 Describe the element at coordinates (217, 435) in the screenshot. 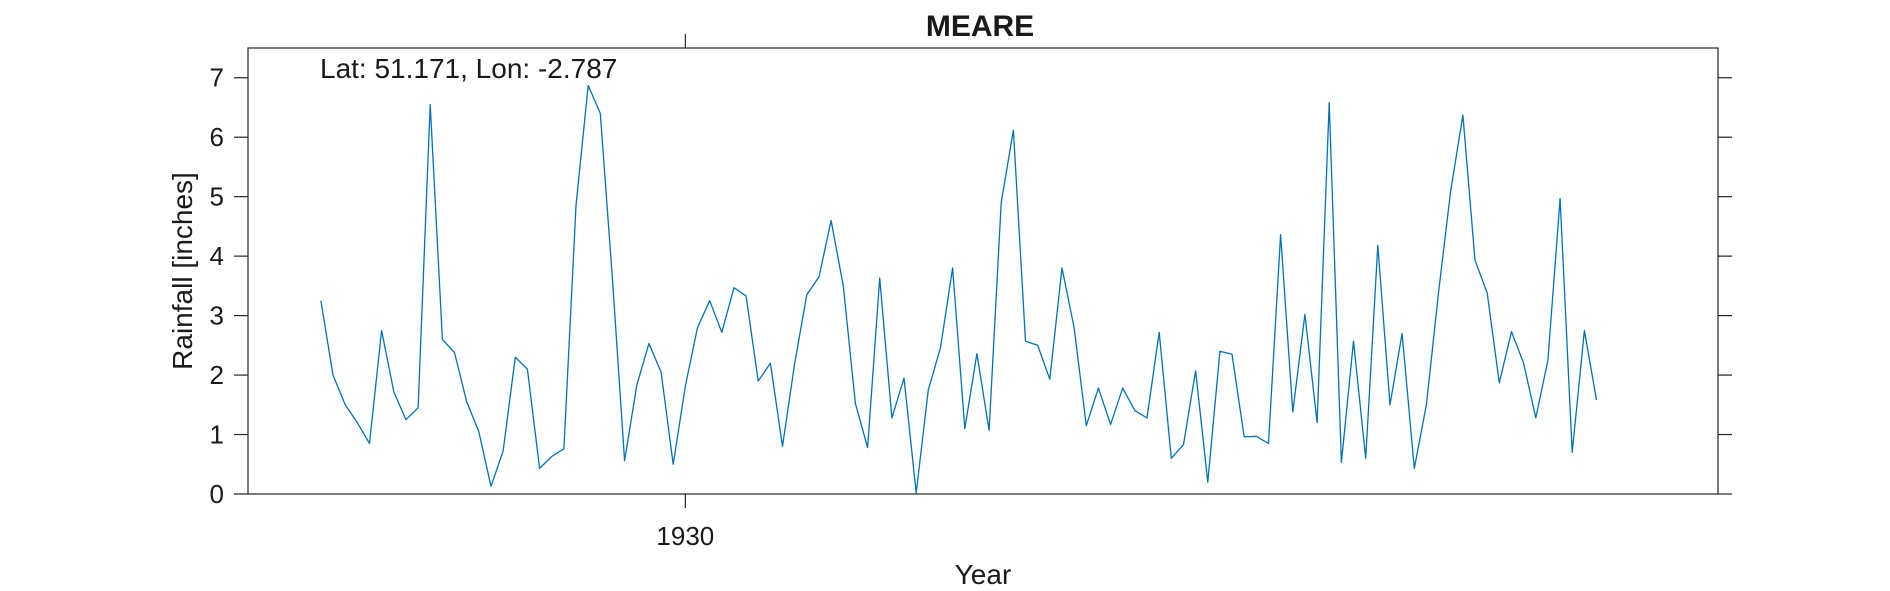

I see `y-tick-label: 1` at that location.